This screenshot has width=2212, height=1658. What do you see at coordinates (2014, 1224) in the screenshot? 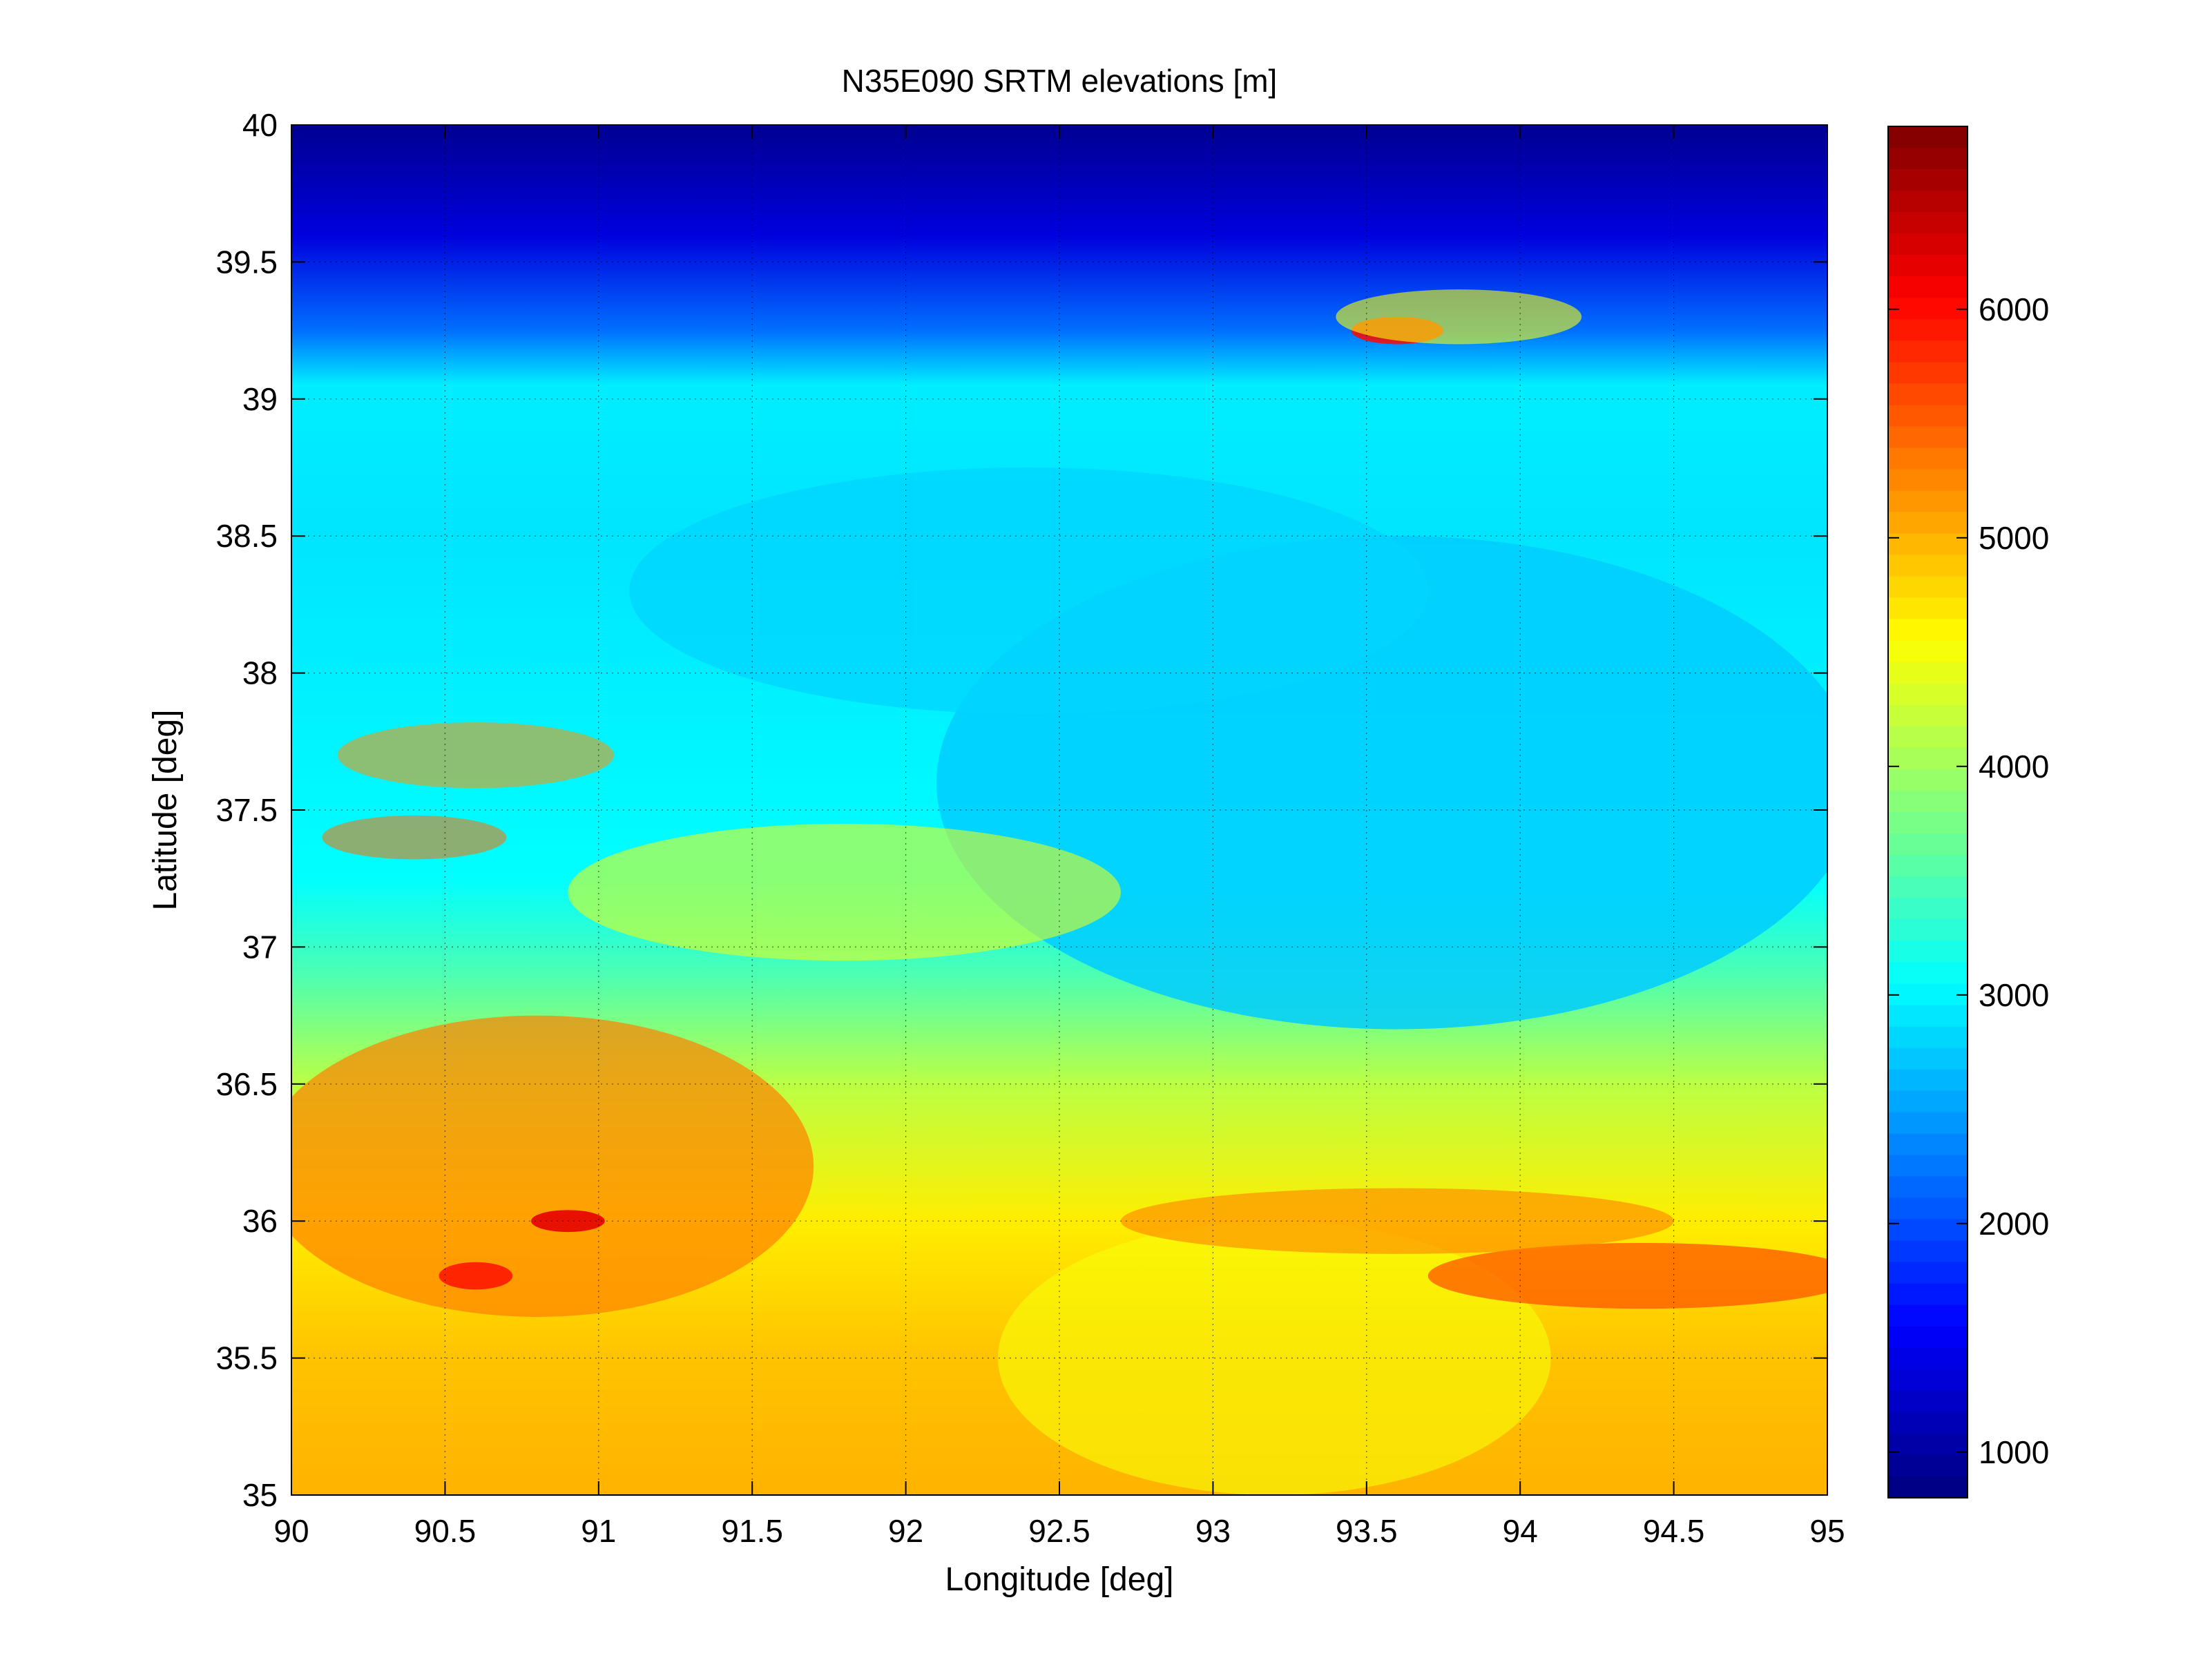
I see `colorbar-tick-label: 2000` at bounding box center [2014, 1224].